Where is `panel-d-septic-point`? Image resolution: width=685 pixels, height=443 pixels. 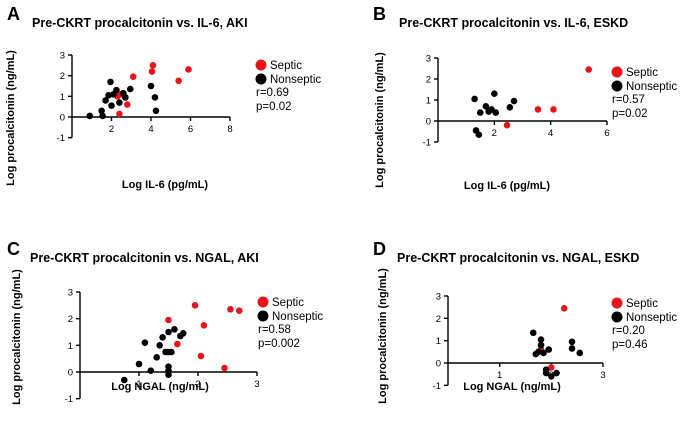
panel-d-septic-point is located at coordinates (564, 308).